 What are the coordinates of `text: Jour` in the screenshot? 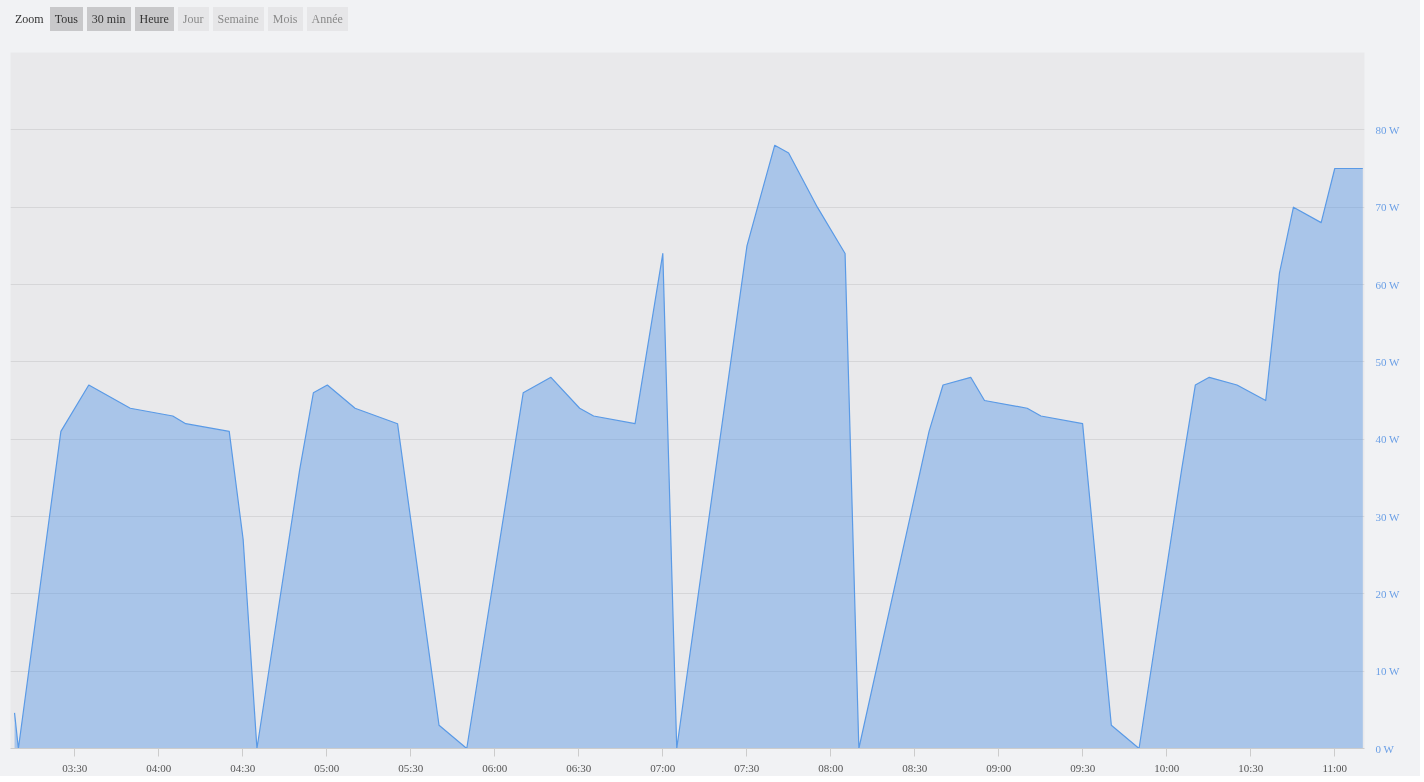 It's located at (193, 19).